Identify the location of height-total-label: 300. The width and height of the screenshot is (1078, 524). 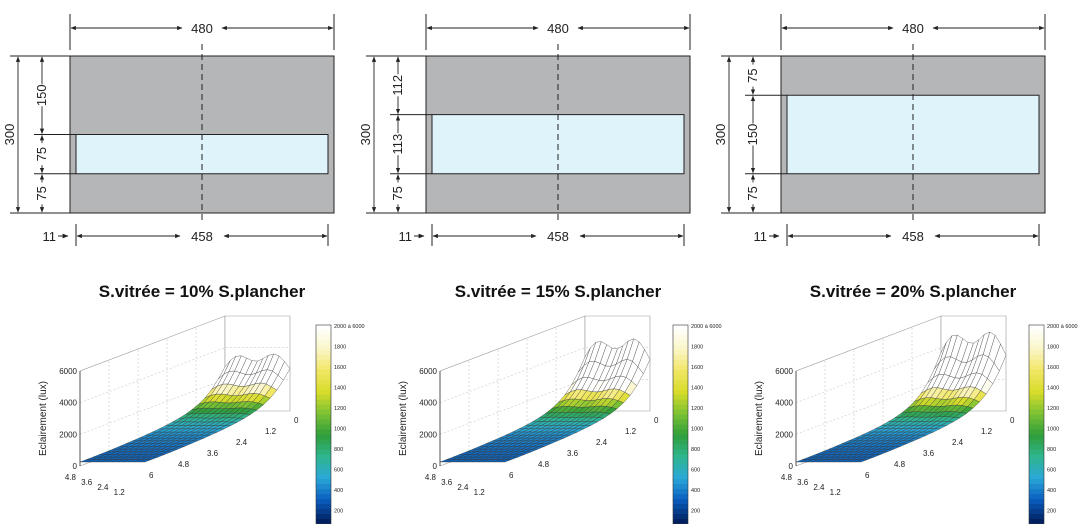
(720, 135).